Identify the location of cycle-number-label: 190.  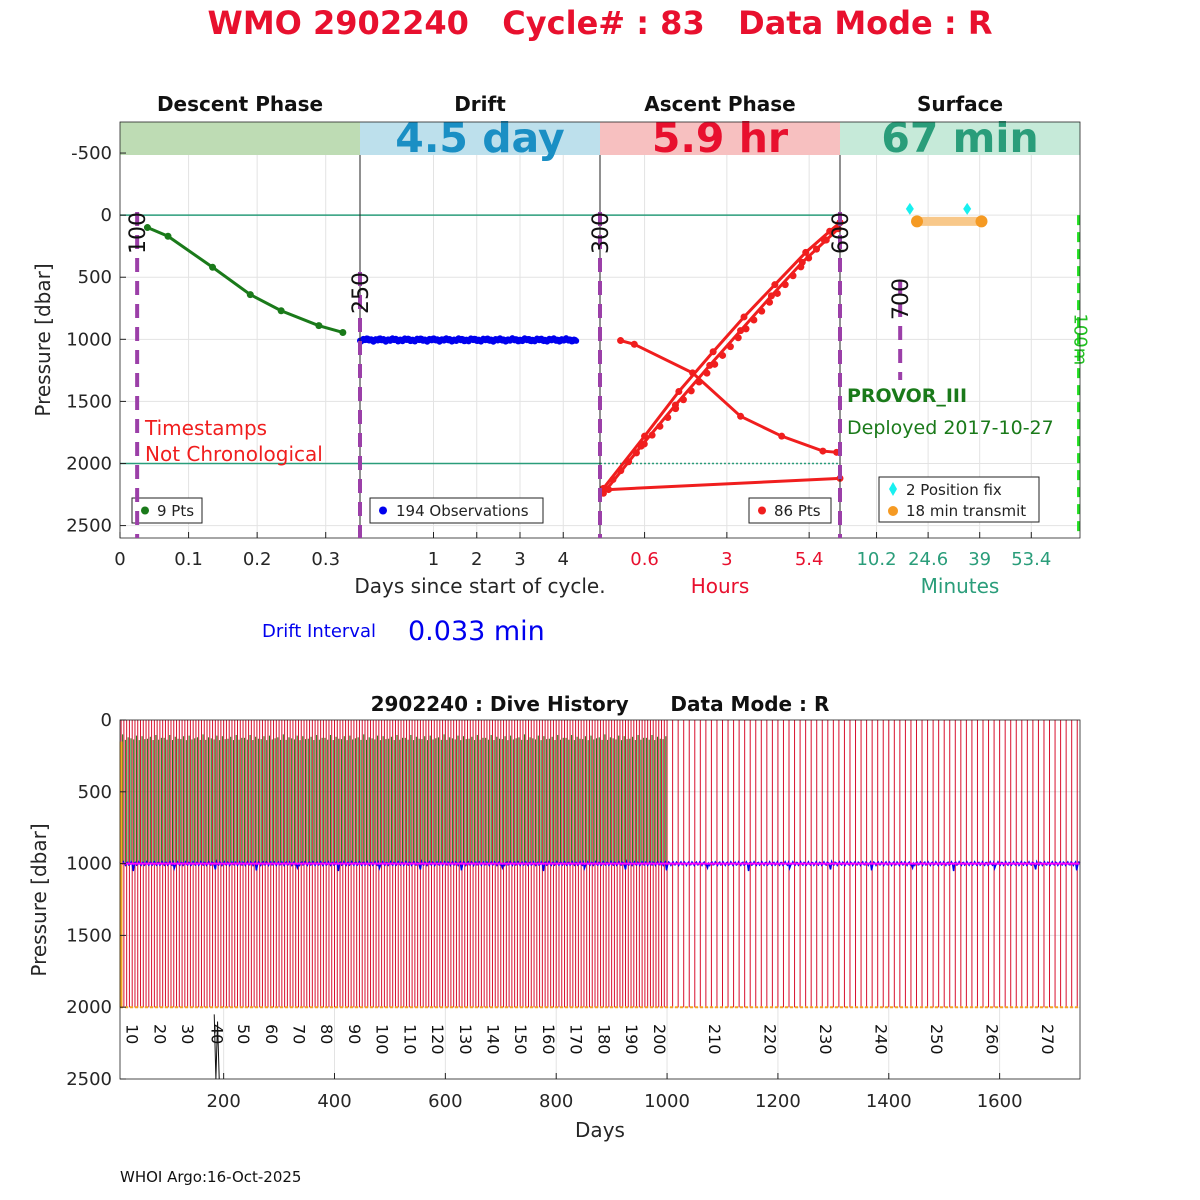
(631, 1039).